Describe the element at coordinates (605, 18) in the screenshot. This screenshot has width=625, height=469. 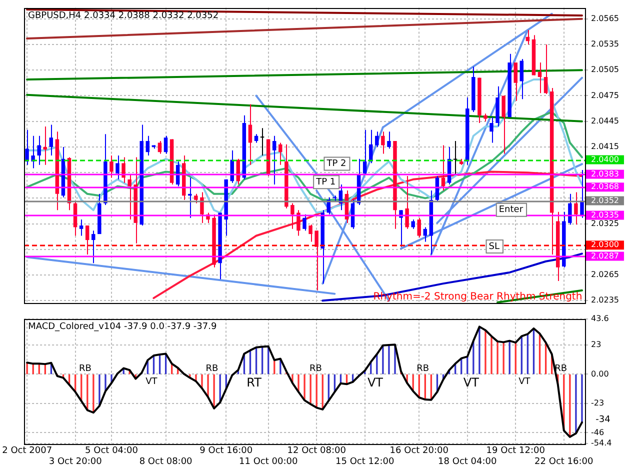
I see `y-tick-label: 2.0565` at that location.